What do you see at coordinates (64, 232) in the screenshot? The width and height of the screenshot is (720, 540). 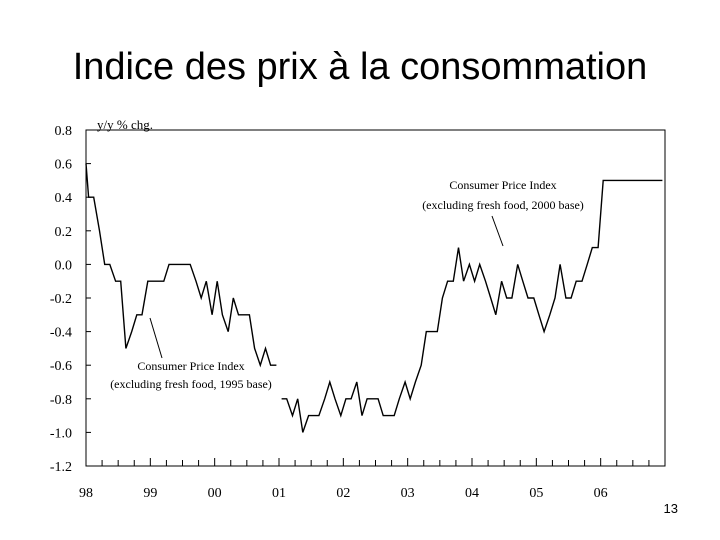 I see `y-tick-label: 0.2` at bounding box center [64, 232].